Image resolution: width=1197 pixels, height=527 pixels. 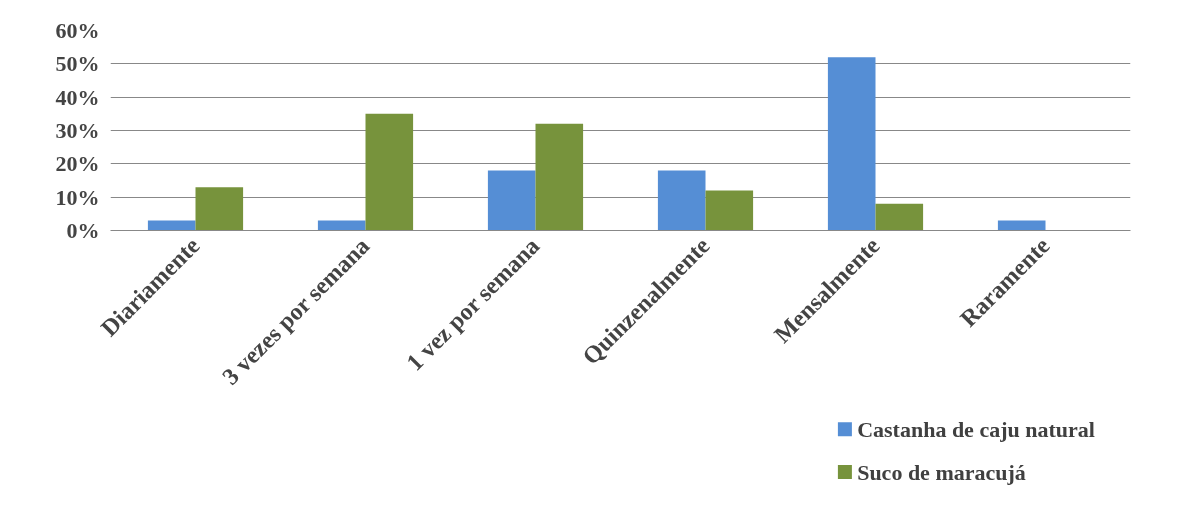 I want to click on y-tick-label: 60%, so click(x=77, y=30).